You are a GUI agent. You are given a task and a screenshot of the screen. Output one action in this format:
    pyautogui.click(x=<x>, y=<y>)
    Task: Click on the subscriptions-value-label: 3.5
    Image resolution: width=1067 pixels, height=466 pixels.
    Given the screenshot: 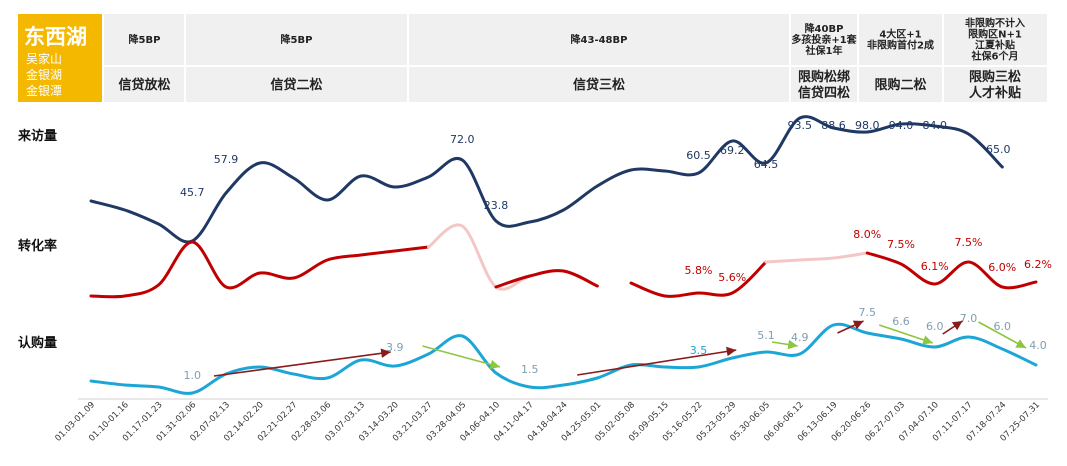 What is the action you would take?
    pyautogui.click(x=699, y=350)
    